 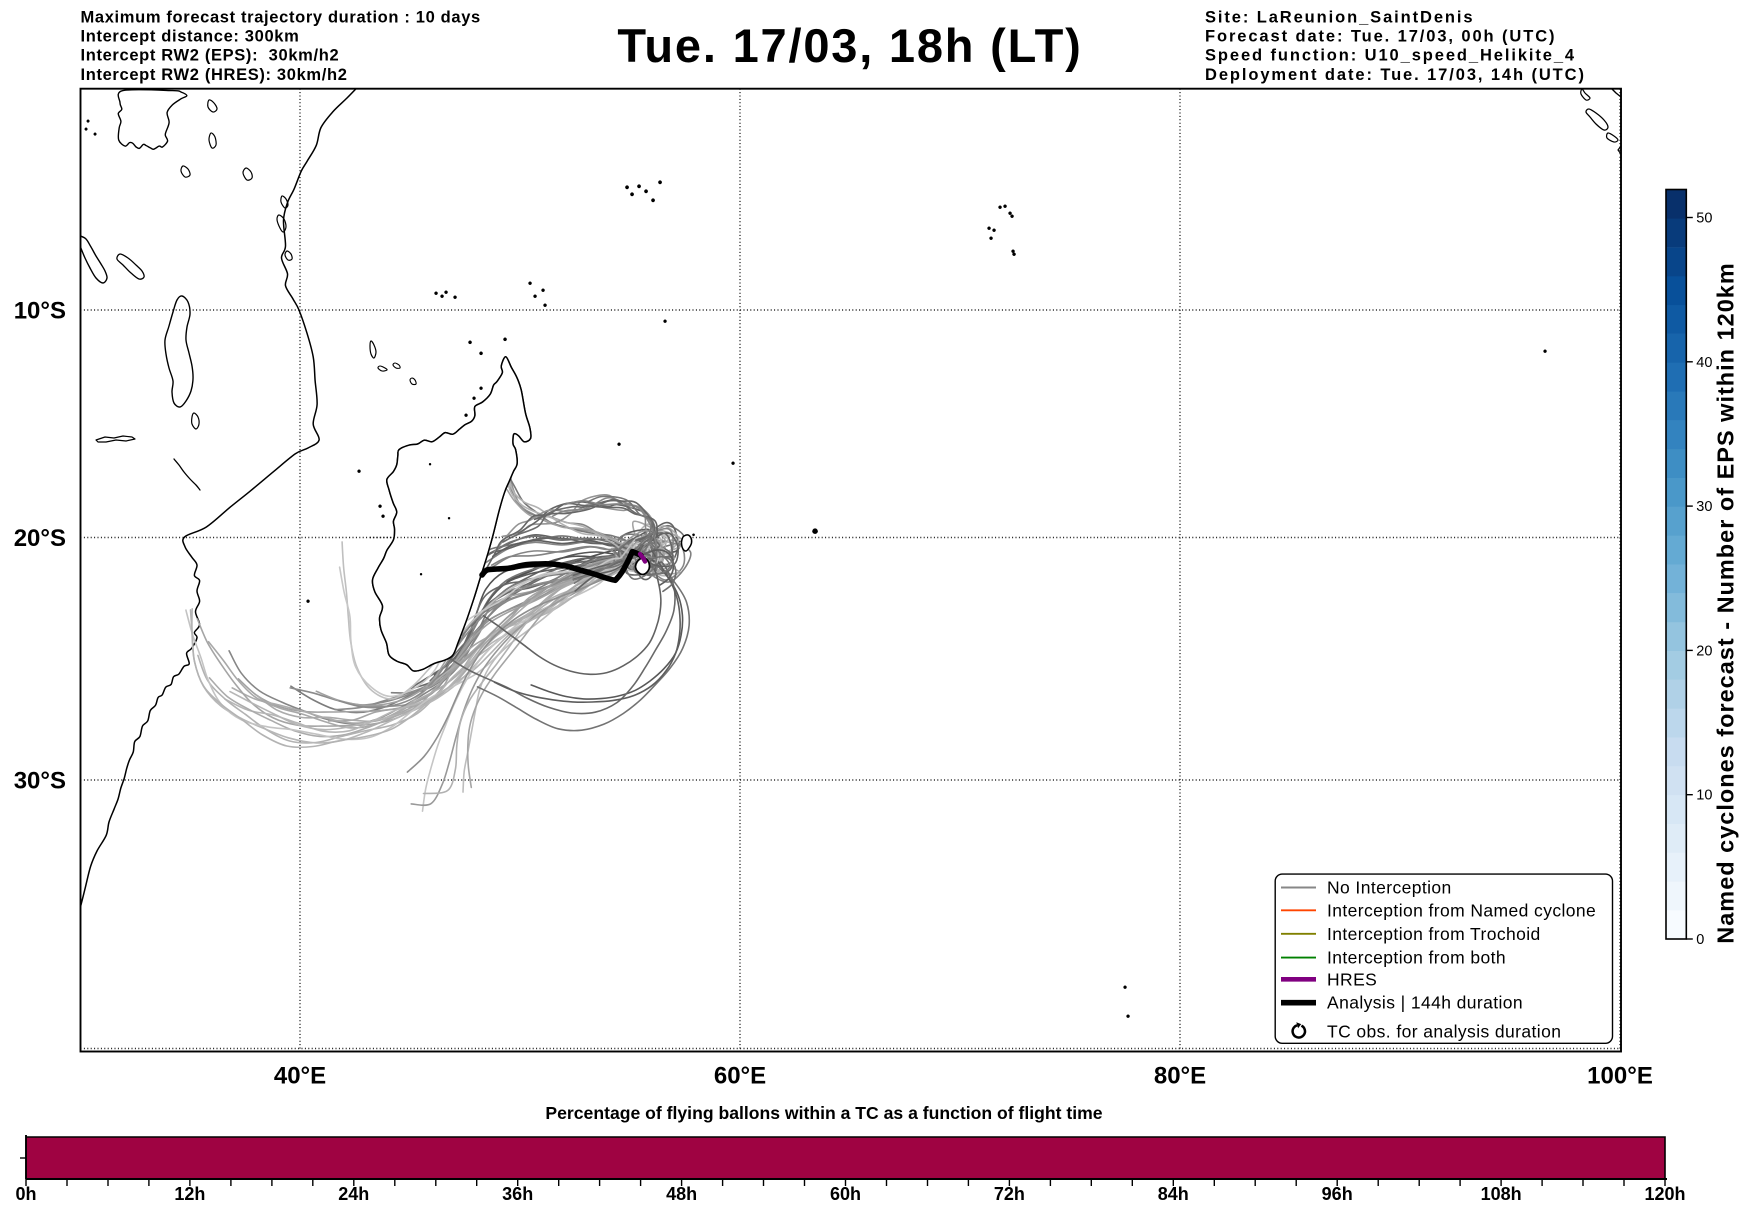 I want to click on svg-text: 24h, so click(x=353, y=1194).